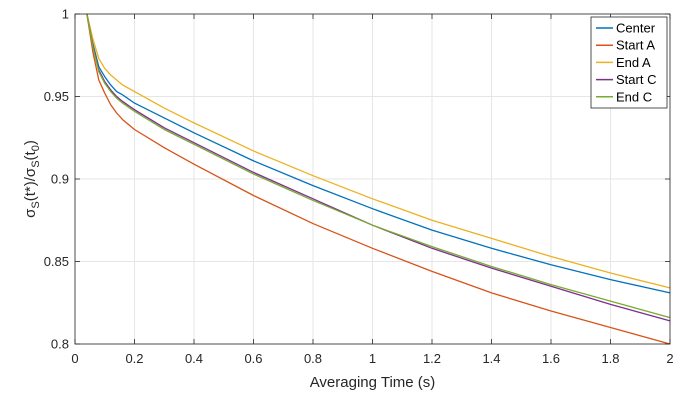 The image size is (674, 395). I want to click on y-tick-label: 0.85, so click(56, 261).